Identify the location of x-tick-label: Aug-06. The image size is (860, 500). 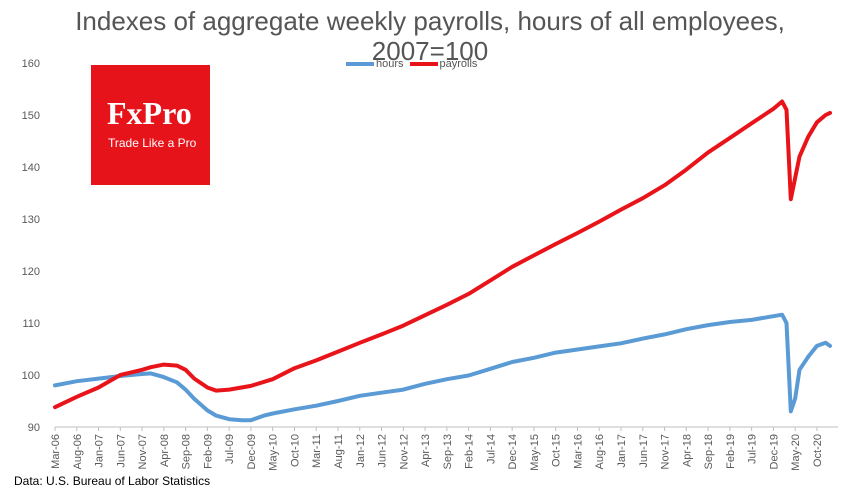
(78, 451).